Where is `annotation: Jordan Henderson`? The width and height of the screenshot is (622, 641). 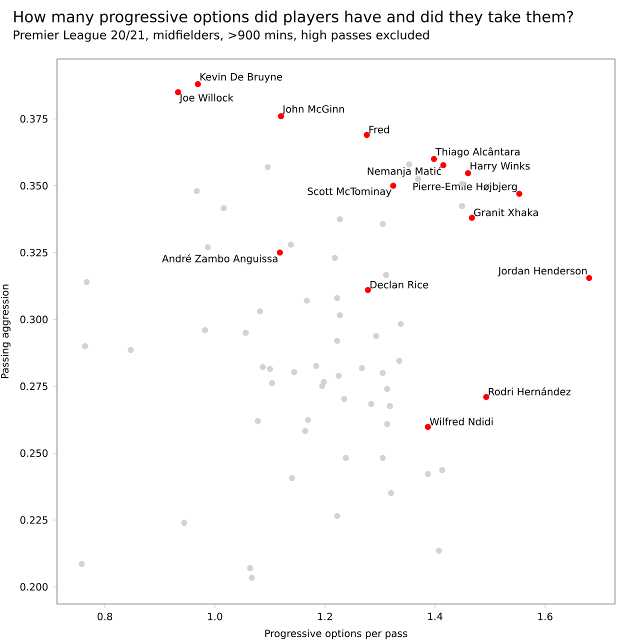
annotation: Jordan Henderson is located at coordinates (542, 271).